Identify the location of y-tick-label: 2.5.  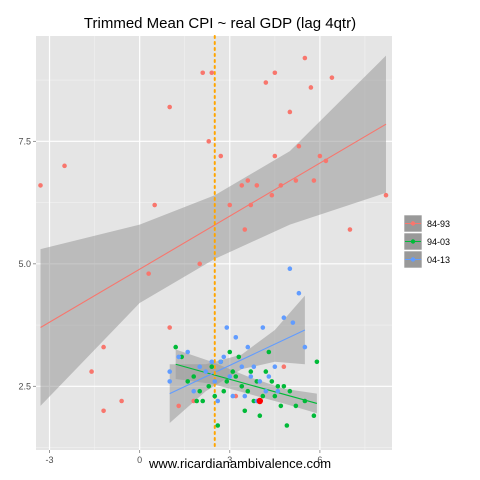
(24, 386).